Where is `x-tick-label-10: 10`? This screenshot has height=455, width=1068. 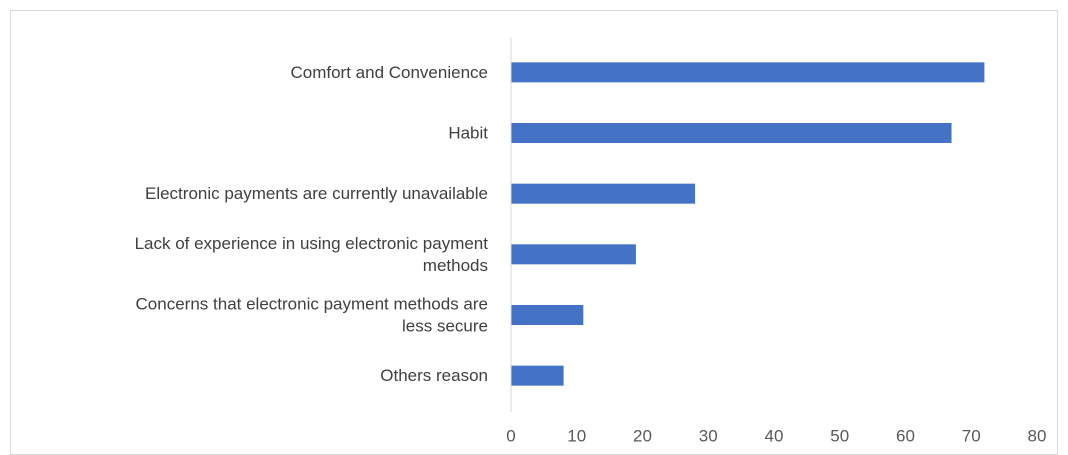
x-tick-label-10: 10 is located at coordinates (576, 436).